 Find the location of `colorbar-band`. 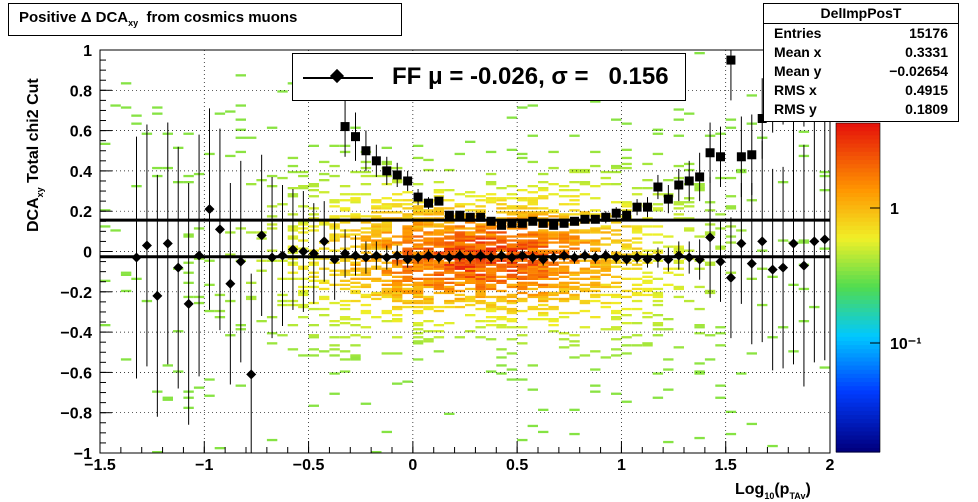

colorbar-band is located at coordinates (858, 146).